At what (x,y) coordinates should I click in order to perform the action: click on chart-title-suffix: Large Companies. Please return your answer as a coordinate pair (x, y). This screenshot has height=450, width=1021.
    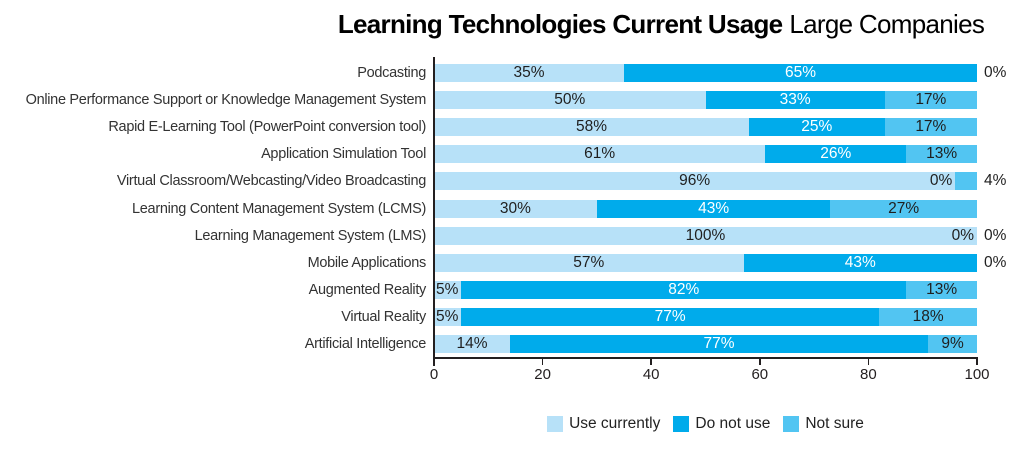
    Looking at the image, I should click on (887, 24).